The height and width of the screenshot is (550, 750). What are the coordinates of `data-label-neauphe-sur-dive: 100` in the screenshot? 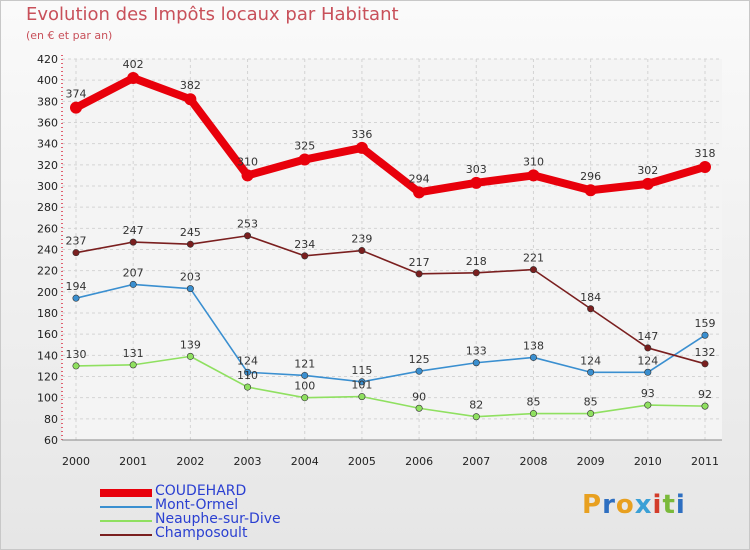 It's located at (304, 386).